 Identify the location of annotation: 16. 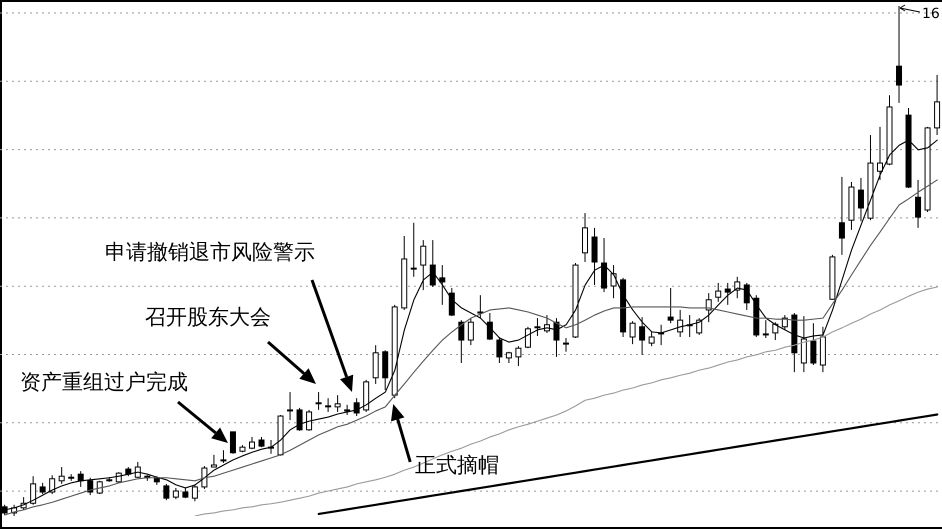
(931, 14).